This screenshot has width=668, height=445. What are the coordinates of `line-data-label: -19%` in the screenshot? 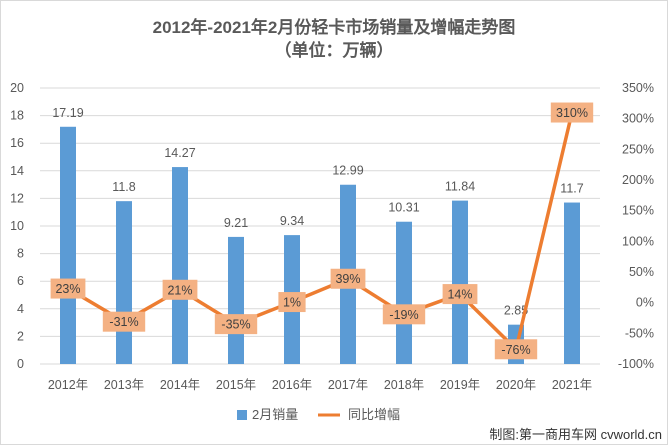 It's located at (403, 315).